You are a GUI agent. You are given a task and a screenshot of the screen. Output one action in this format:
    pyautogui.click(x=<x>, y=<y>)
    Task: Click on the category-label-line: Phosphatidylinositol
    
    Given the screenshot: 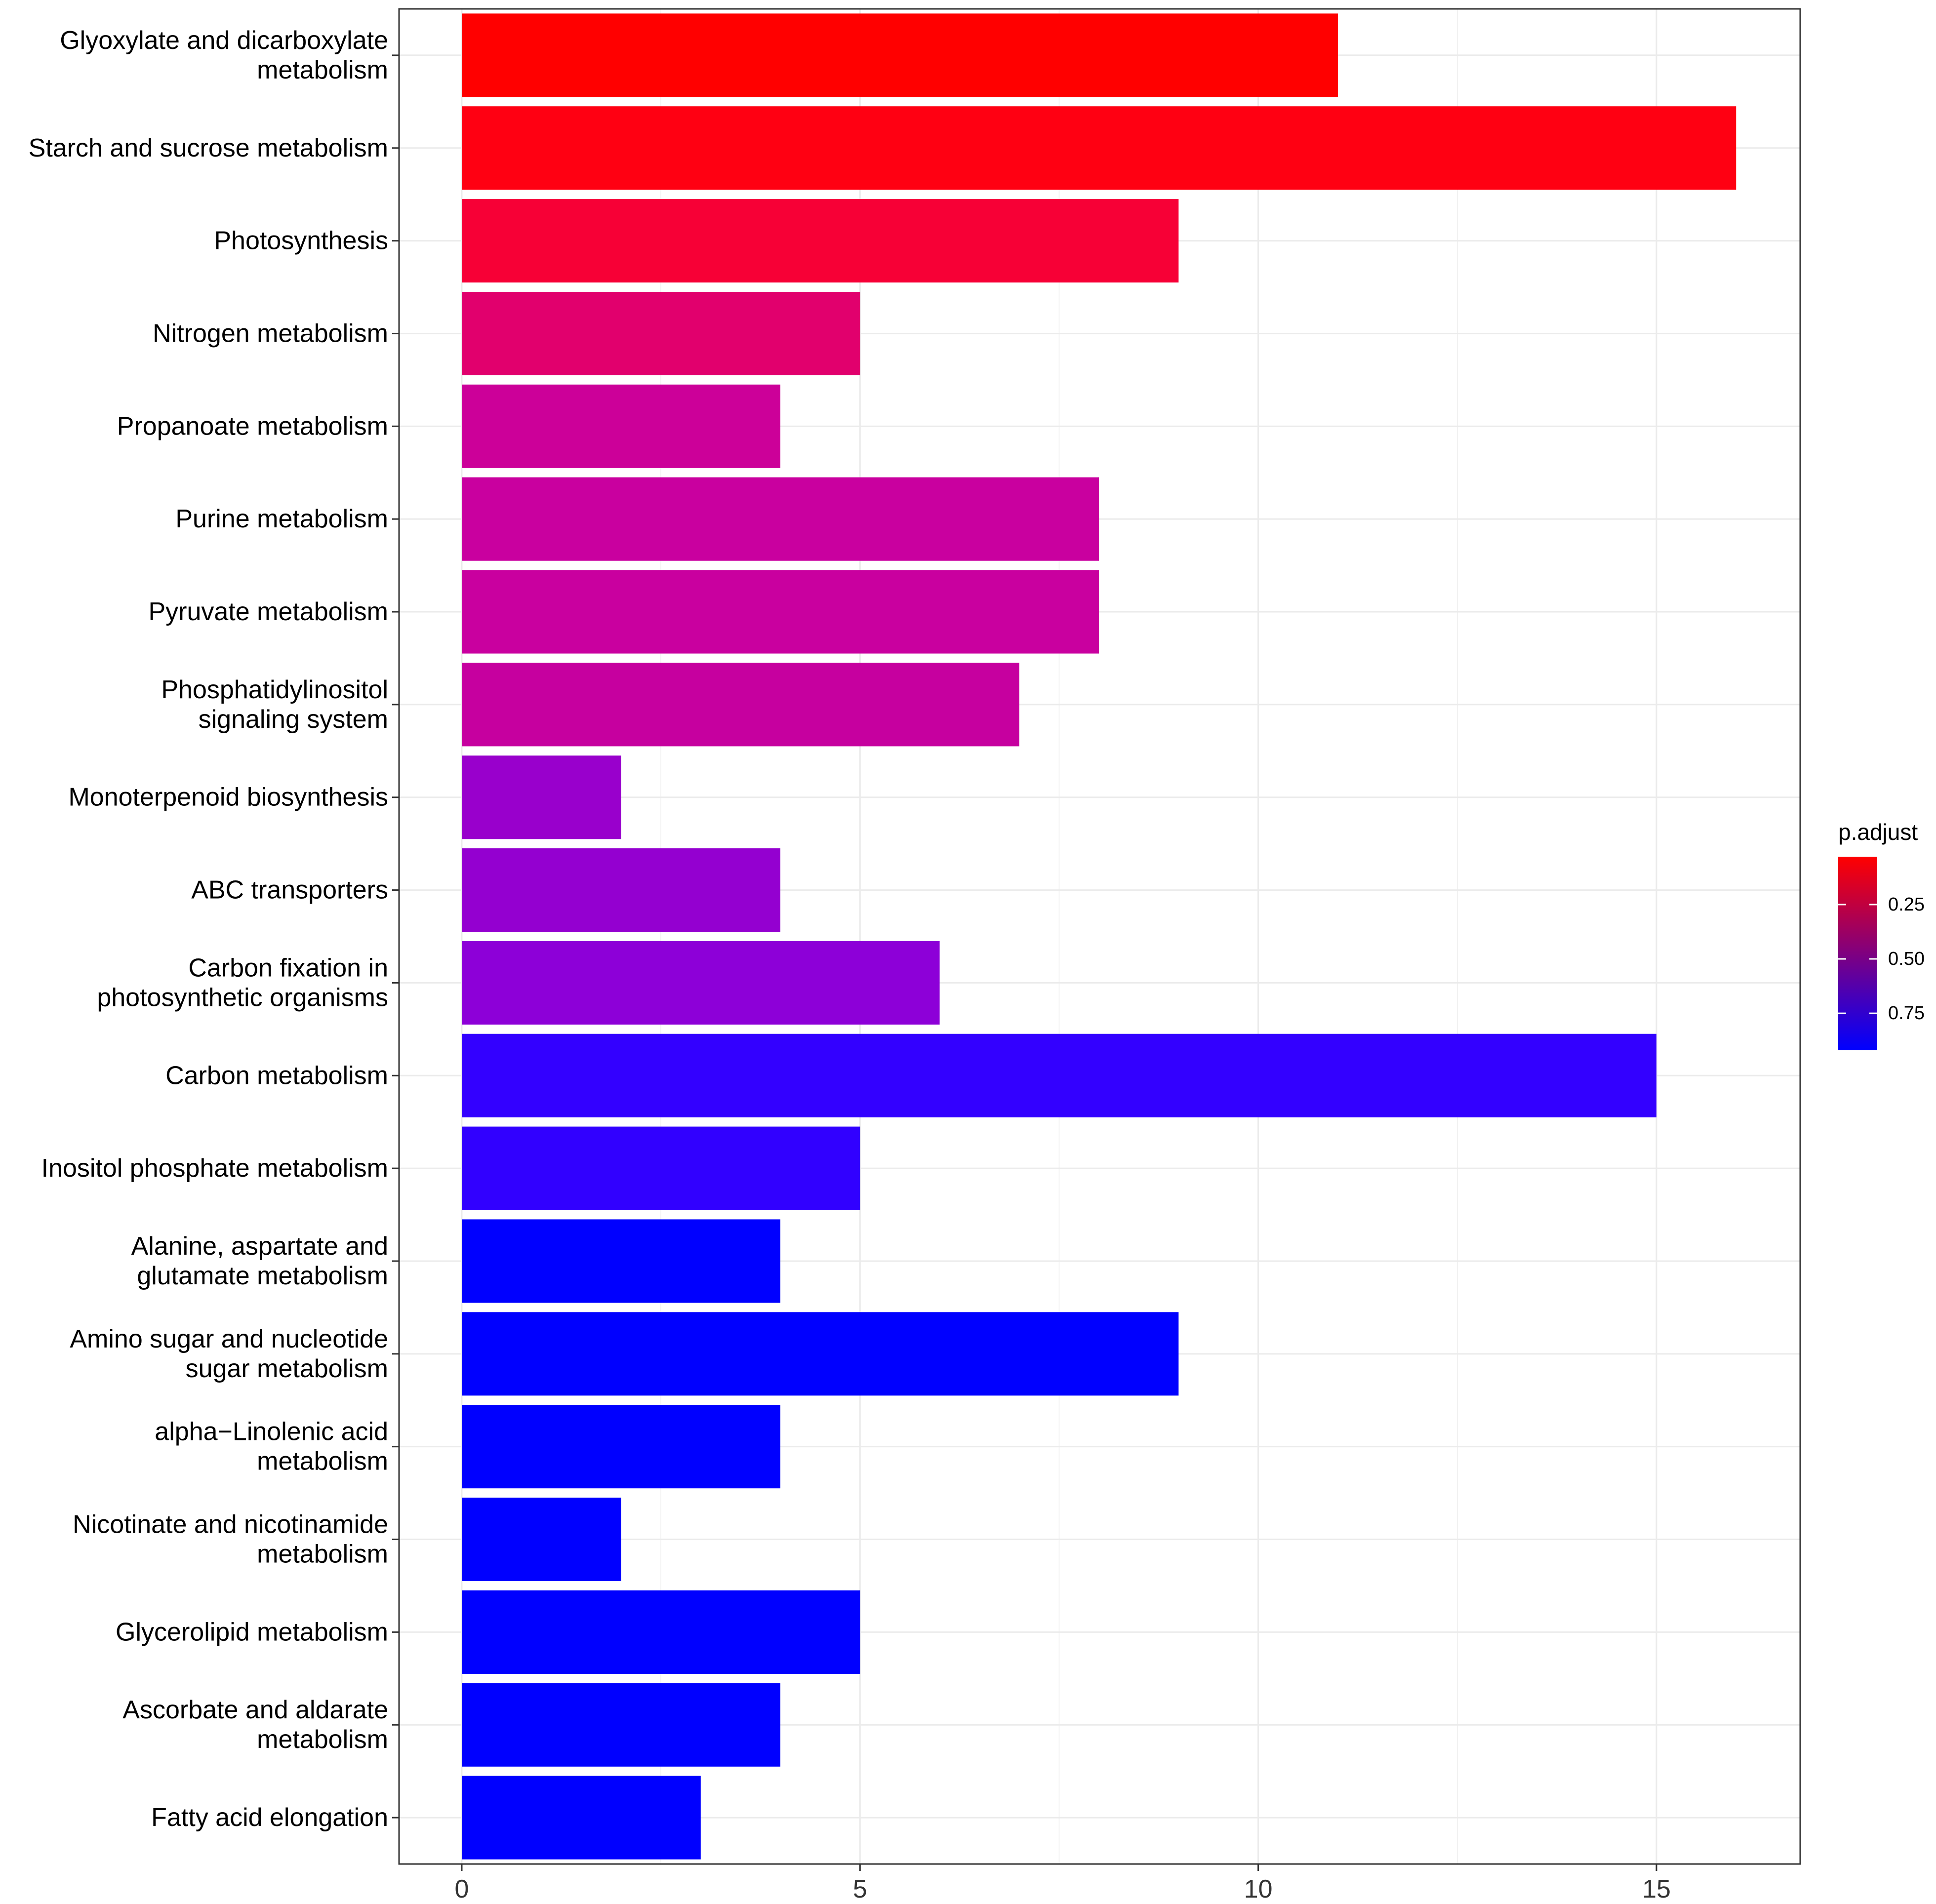 What is the action you would take?
    pyautogui.click(x=274, y=689)
    